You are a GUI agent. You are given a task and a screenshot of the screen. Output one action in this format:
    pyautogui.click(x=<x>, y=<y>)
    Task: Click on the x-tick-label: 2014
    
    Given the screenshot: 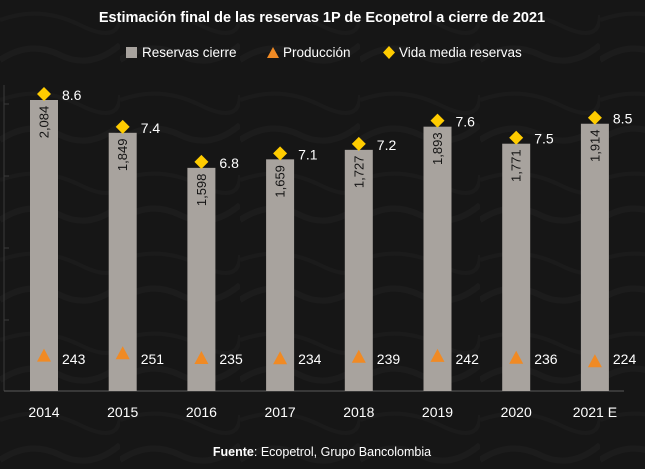 What is the action you would take?
    pyautogui.click(x=43, y=412)
    